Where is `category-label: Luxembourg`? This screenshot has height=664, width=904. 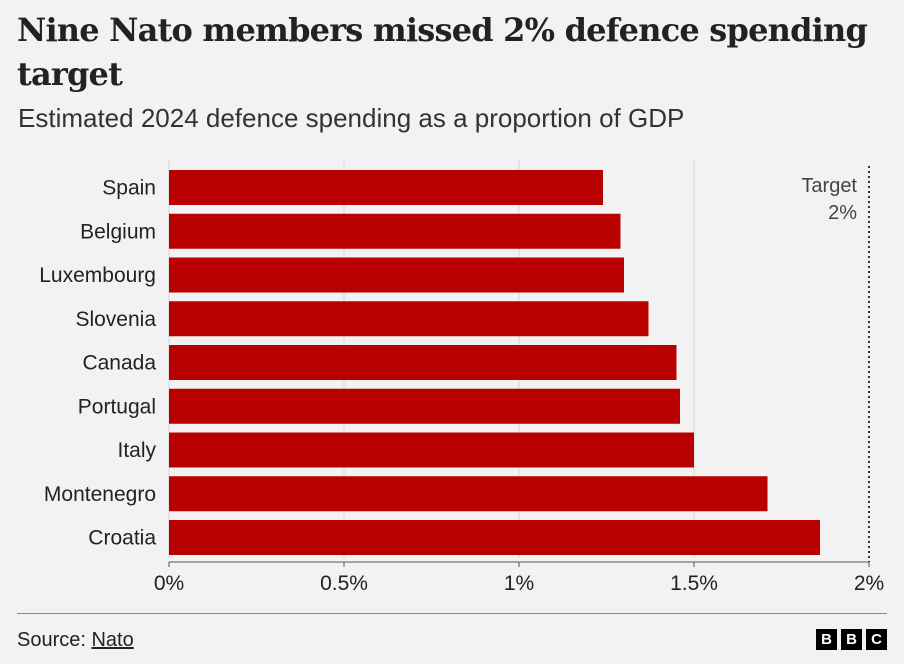
category-label: Luxembourg is located at coordinates (97, 275).